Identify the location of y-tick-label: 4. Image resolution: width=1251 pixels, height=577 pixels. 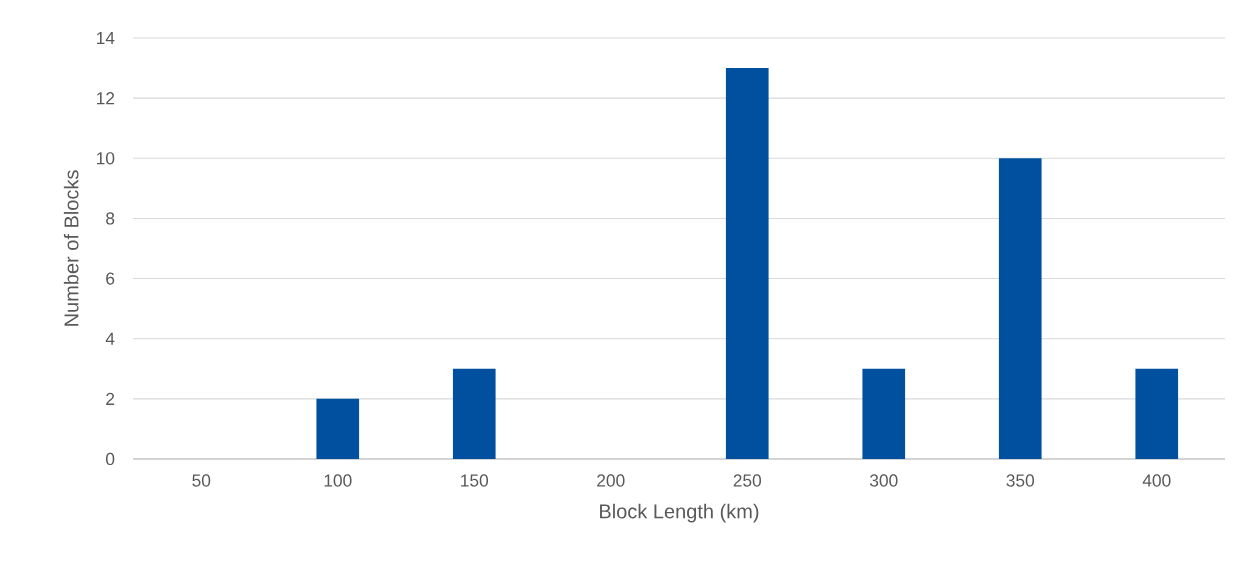
(110, 338).